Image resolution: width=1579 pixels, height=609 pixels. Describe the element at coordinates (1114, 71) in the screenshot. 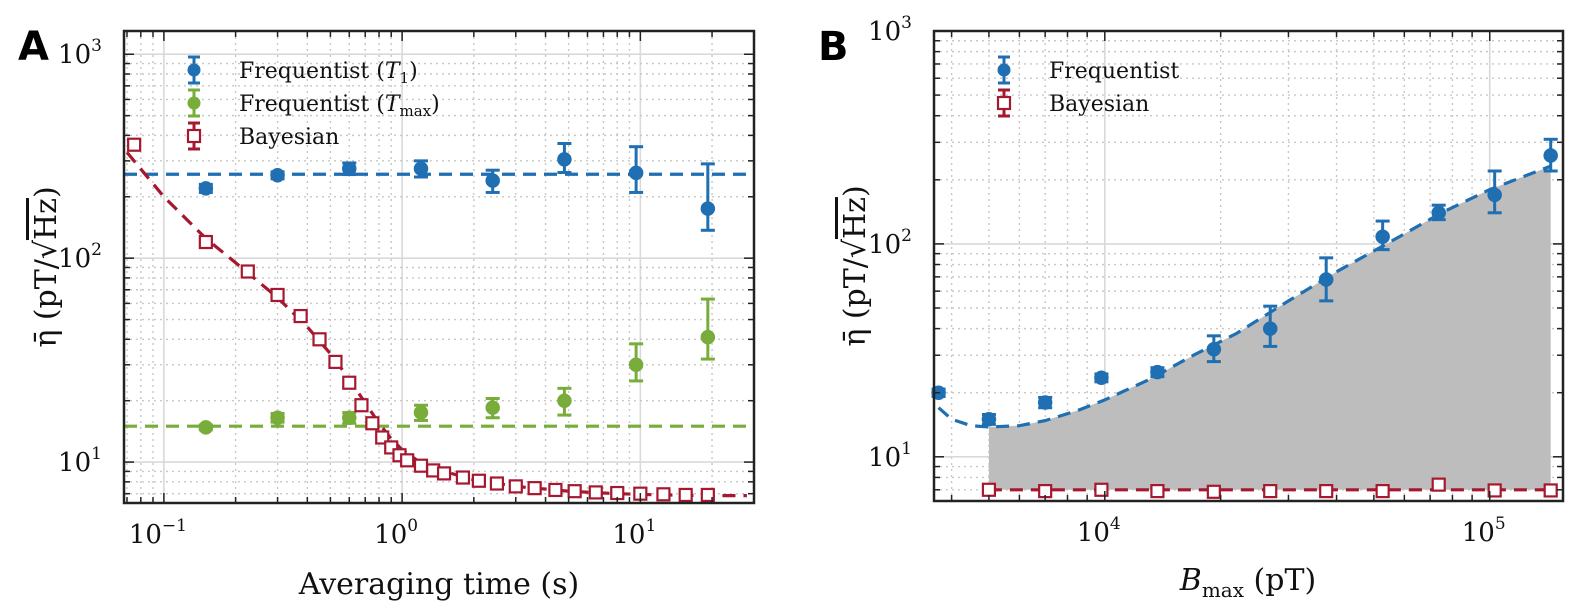

I see `legend-label: Frequentist` at that location.